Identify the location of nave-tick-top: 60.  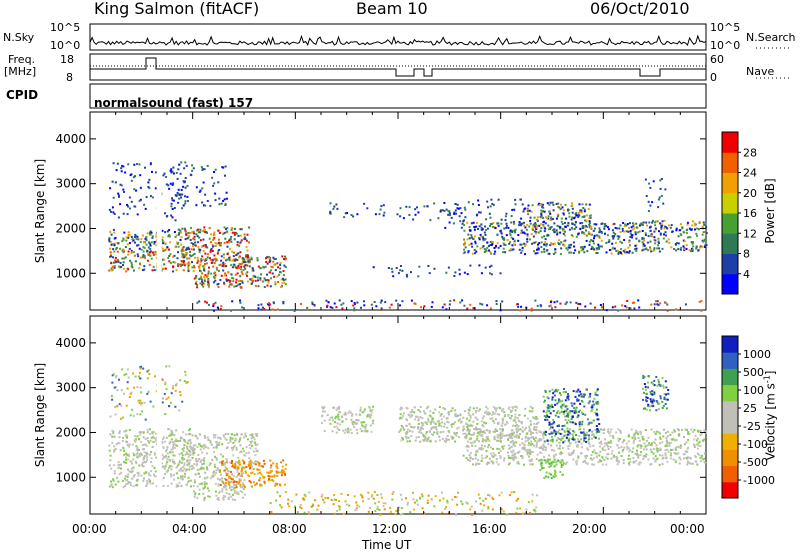
(717, 59).